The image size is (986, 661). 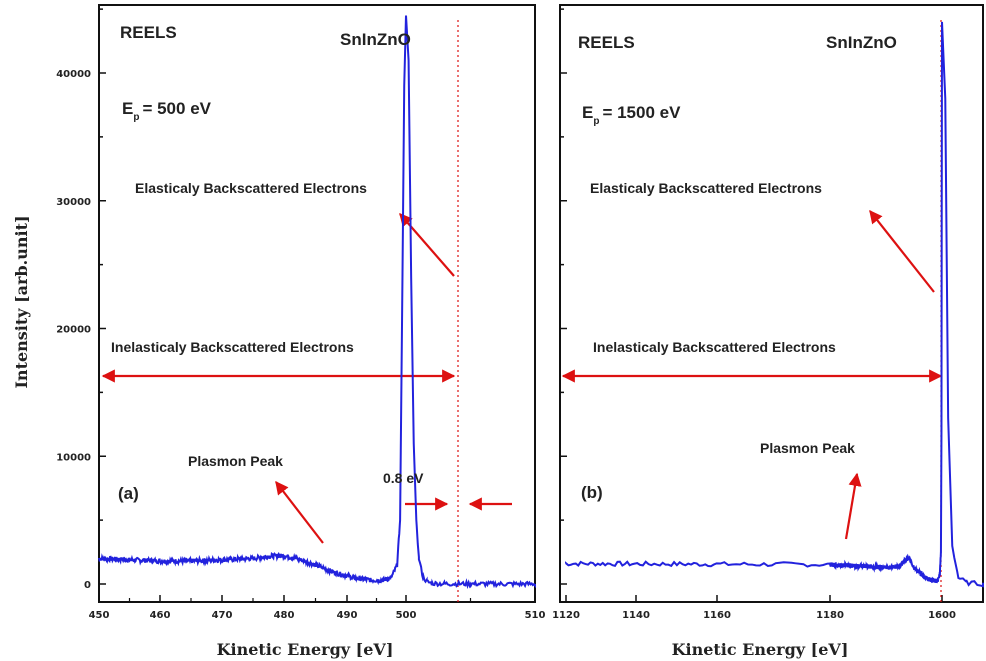 What do you see at coordinates (942, 615) in the screenshot?
I see `panel-b-x-tick-label: 1600` at bounding box center [942, 615].